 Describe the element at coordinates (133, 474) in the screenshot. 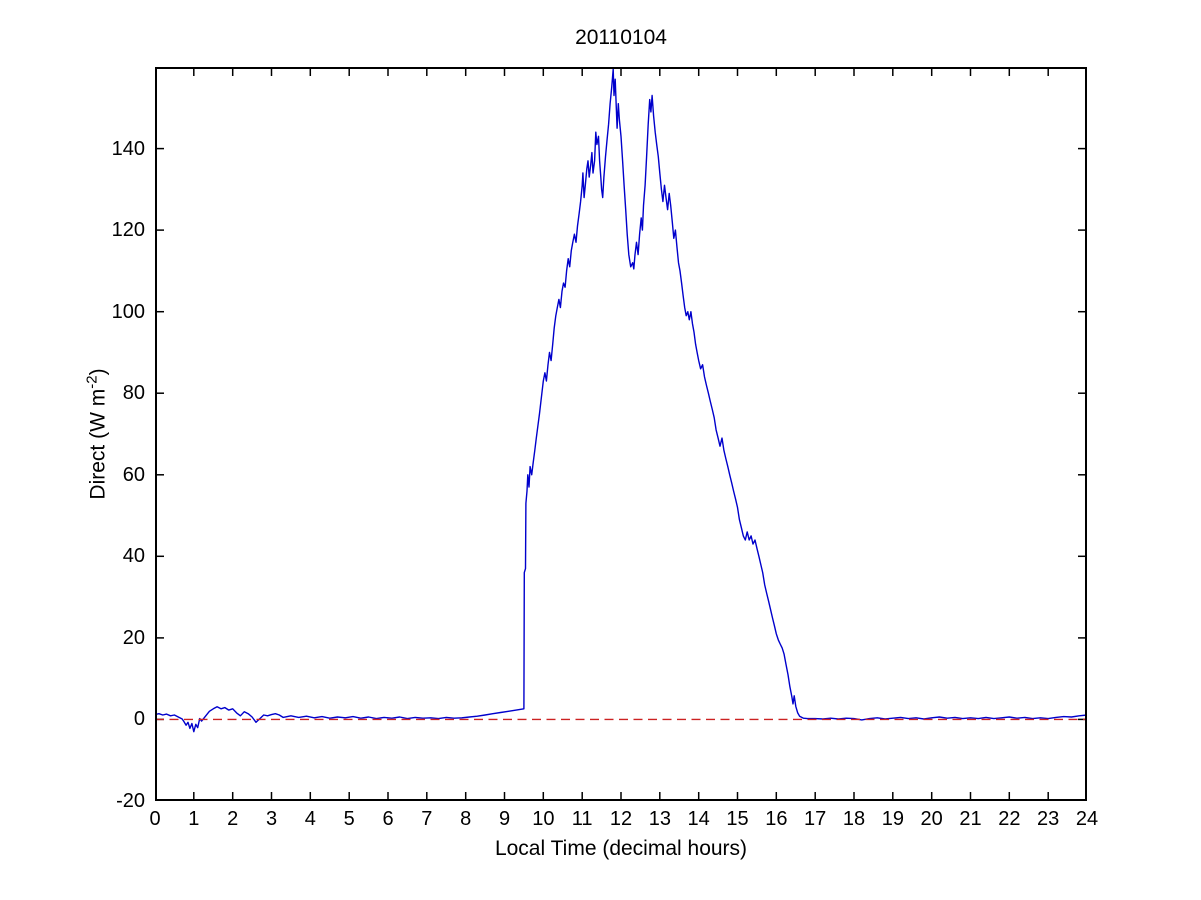

I see `y-tick-label: 60` at that location.